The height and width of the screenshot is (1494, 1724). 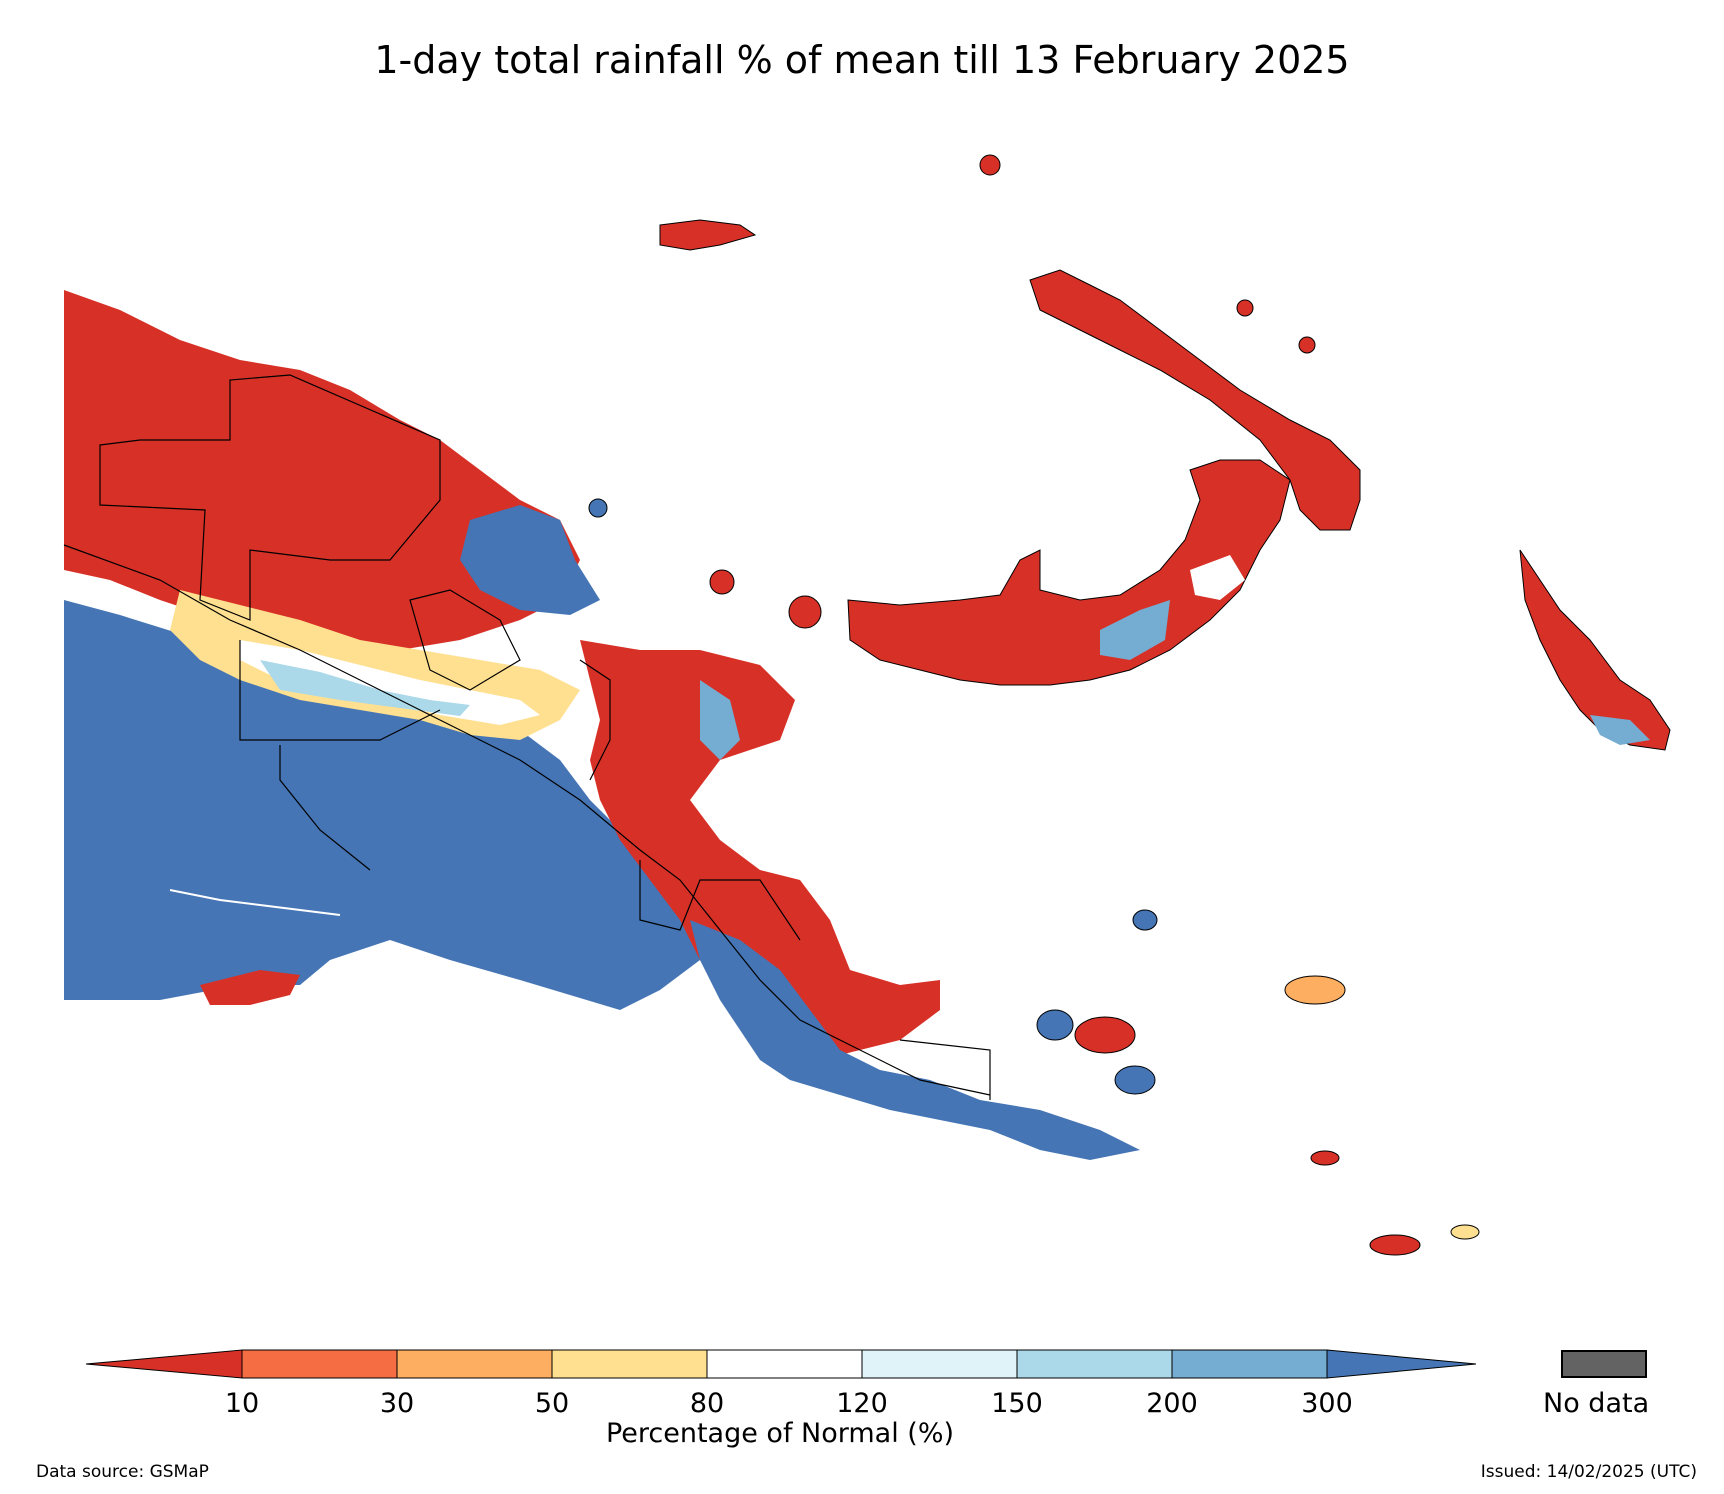 I want to click on northern-dry-region, so click(x=322, y=470).